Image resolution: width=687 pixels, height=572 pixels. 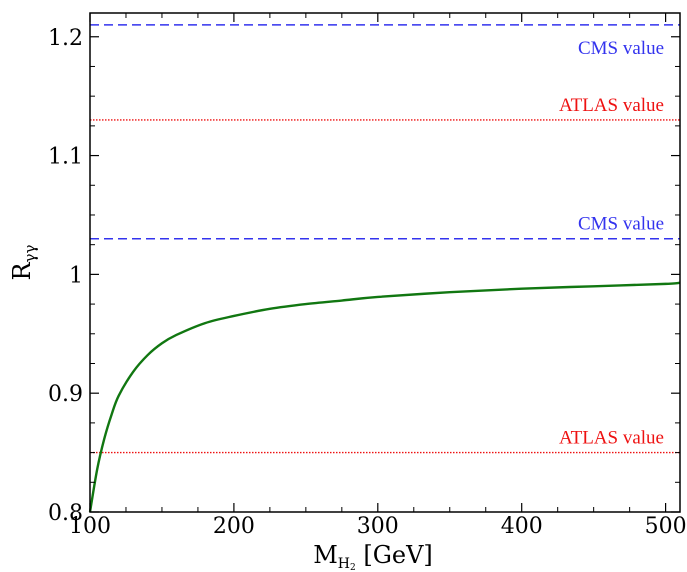 I want to click on x-tick-label-1: 200, so click(x=234, y=526).